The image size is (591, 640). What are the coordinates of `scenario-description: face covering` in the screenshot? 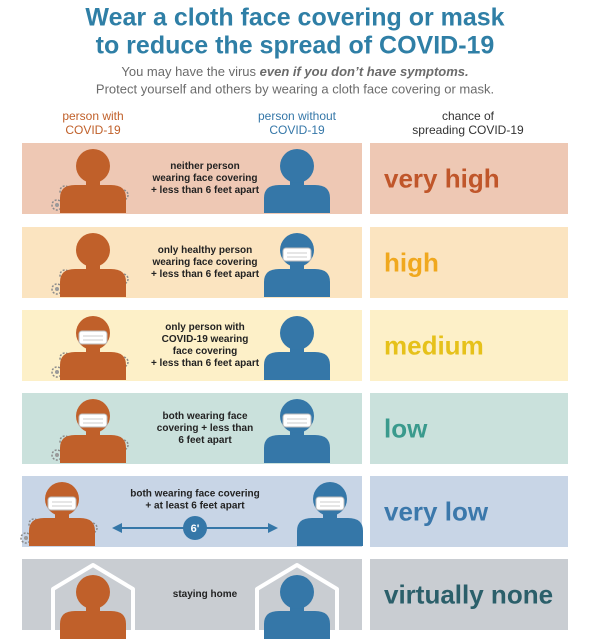 It's located at (205, 351).